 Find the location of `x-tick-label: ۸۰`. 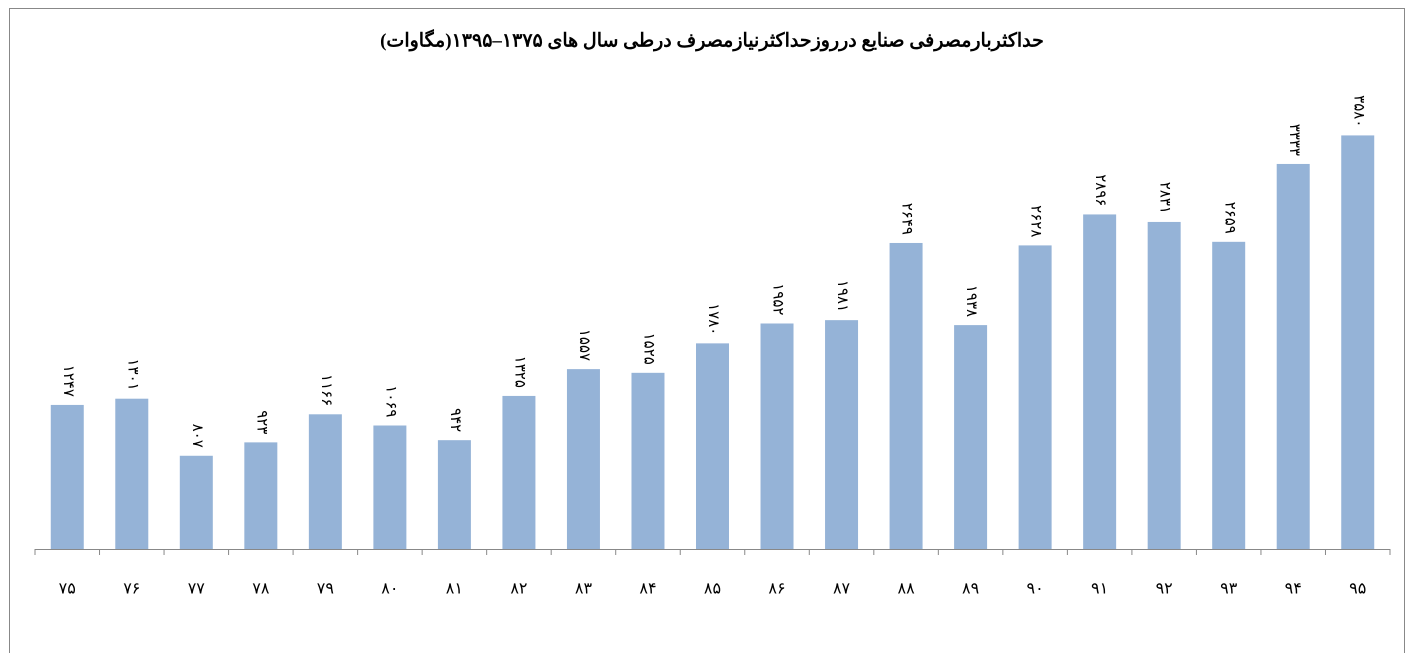

x-tick-label: ۸۰ is located at coordinates (389, 589).